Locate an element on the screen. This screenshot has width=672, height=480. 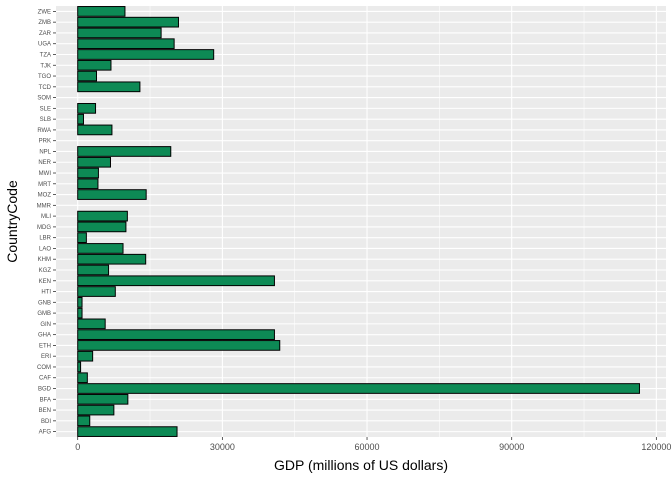
y-tick-label: ZAR is located at coordinates (45, 34).